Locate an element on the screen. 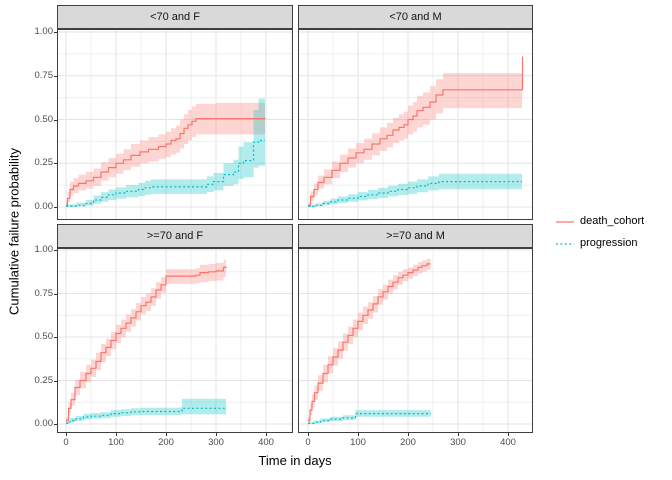  legend-key-death-cohort-line is located at coordinates (565, 221).